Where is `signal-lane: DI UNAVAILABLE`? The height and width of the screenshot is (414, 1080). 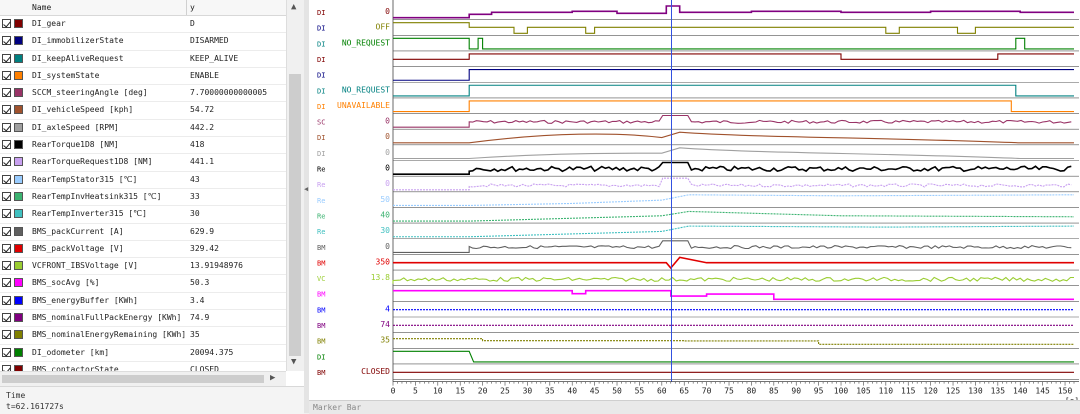 signal-lane: DI UNAVAILABLE is located at coordinates (698, 107).